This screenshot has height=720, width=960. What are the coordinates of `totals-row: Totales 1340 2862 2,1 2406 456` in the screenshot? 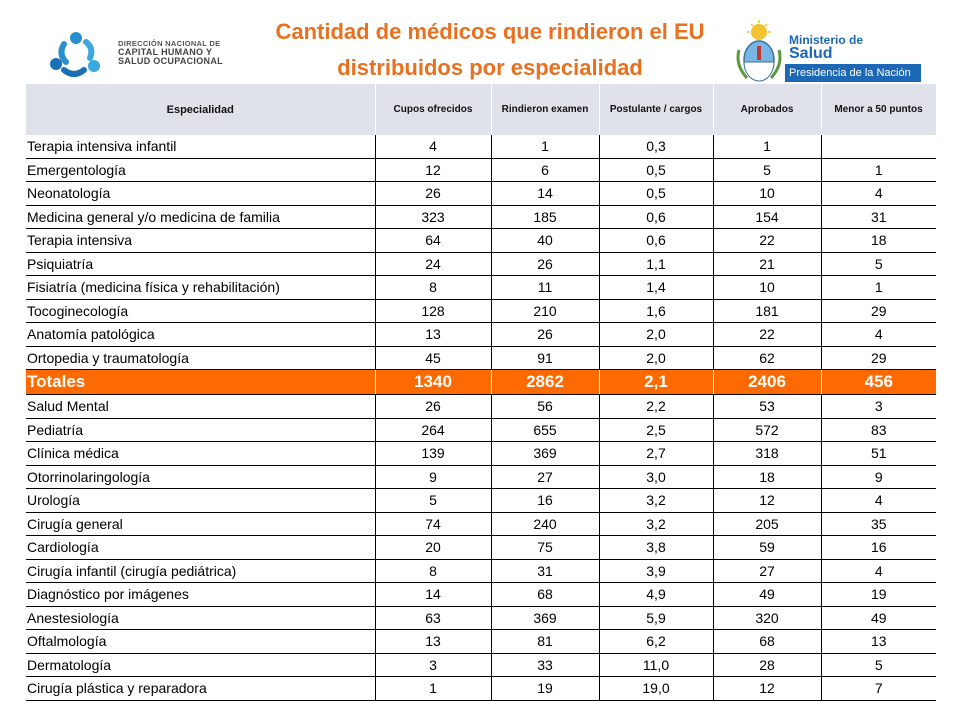 It's located at (481, 382).